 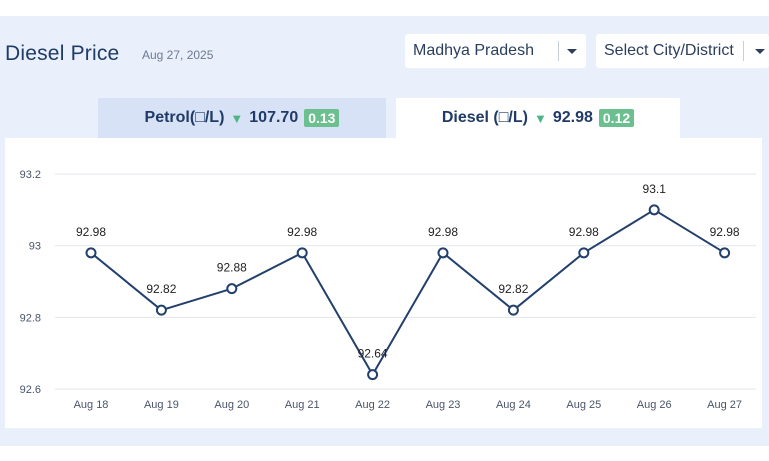 What do you see at coordinates (322, 118) in the screenshot?
I see `tab-petrol-change-badge: 0.13` at bounding box center [322, 118].